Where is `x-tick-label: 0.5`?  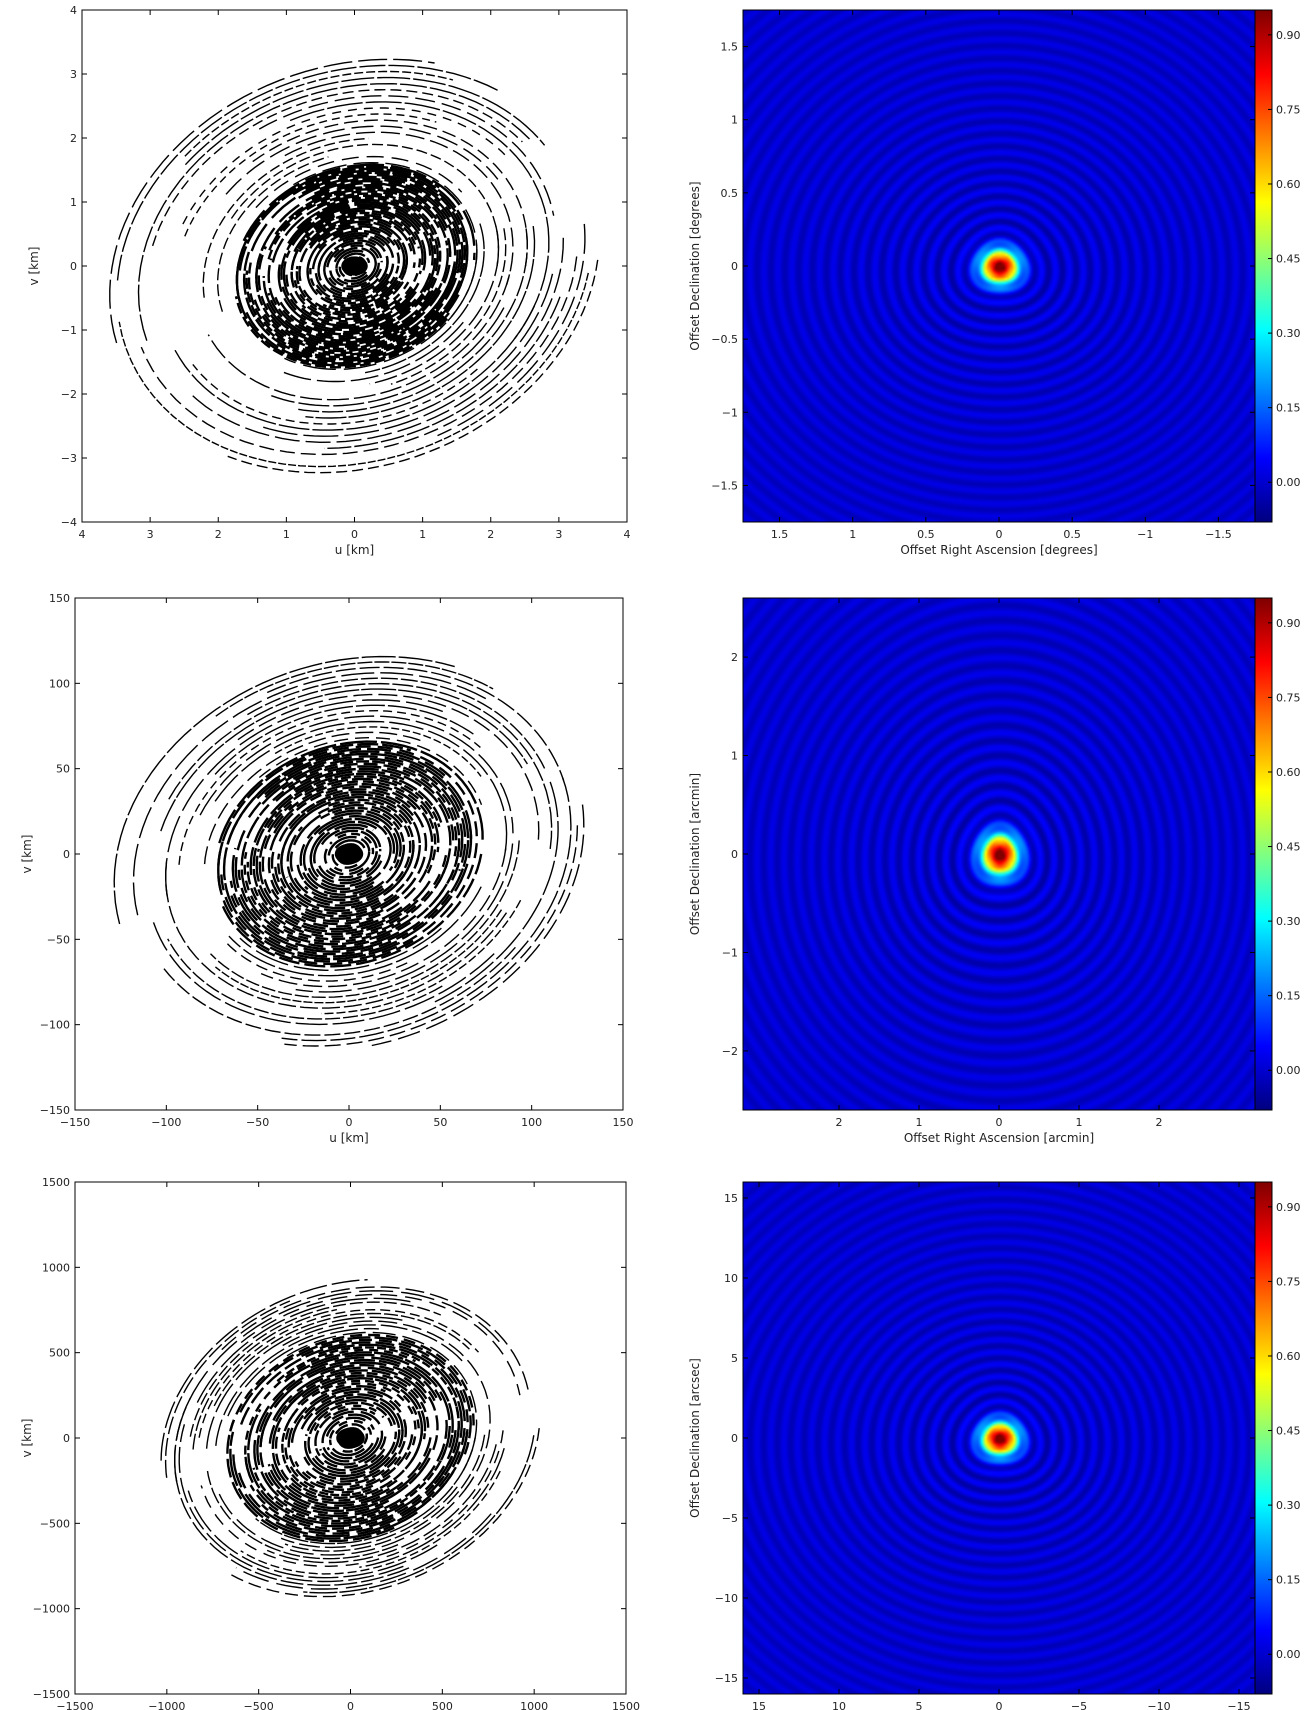
x-tick-label: 0.5 is located at coordinates (1072, 534).